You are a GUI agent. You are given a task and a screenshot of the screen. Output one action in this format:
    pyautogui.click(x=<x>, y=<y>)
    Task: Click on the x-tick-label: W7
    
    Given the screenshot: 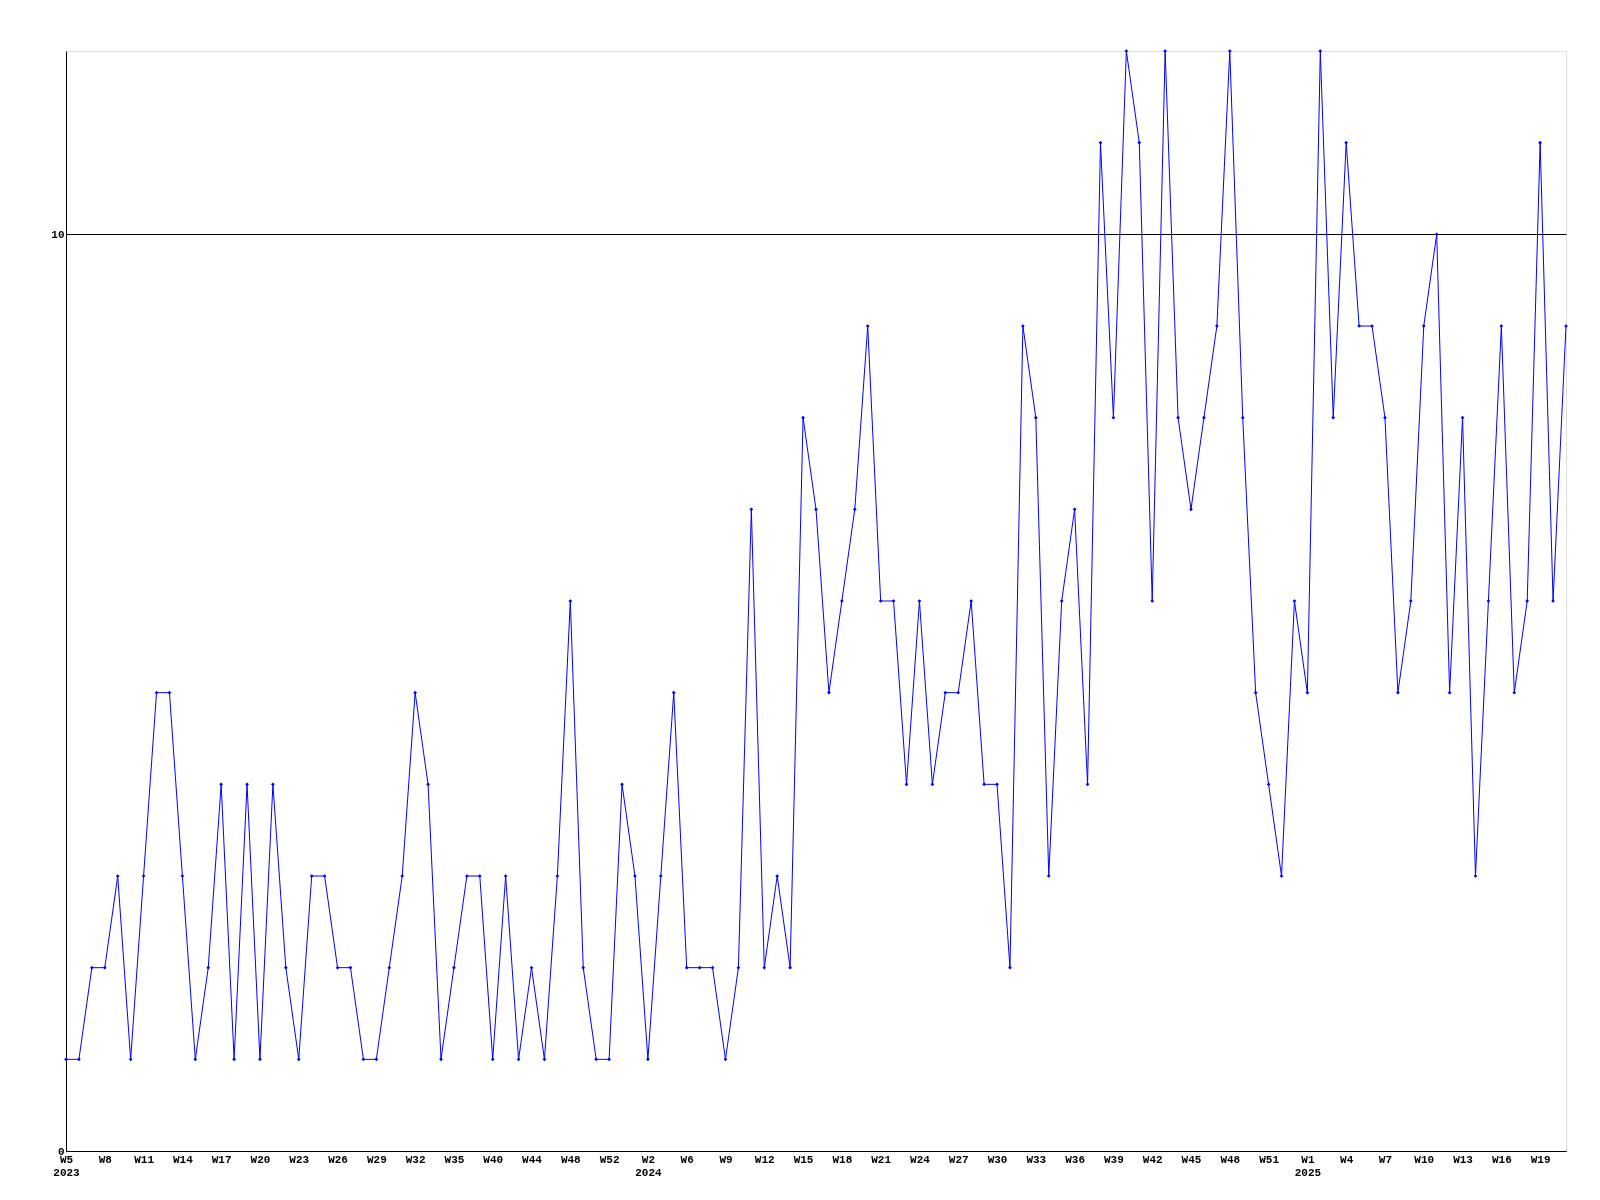 What is the action you would take?
    pyautogui.click(x=1385, y=1159)
    